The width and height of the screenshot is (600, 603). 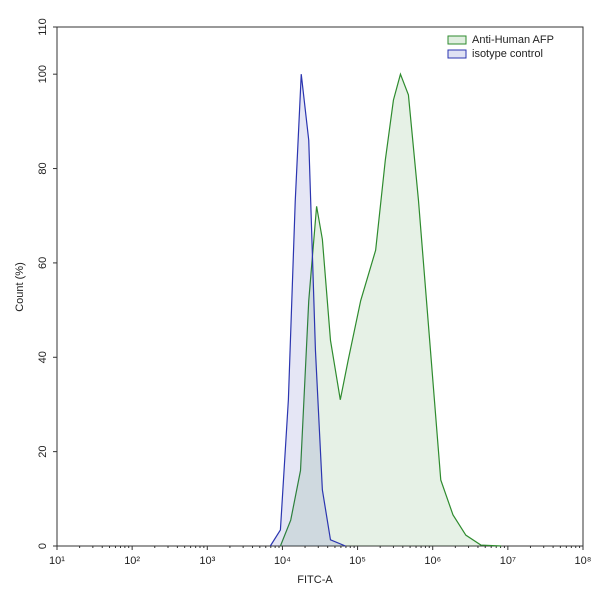 What do you see at coordinates (282, 561) in the screenshot?
I see `x-tick-label: 10⁴` at bounding box center [282, 561].